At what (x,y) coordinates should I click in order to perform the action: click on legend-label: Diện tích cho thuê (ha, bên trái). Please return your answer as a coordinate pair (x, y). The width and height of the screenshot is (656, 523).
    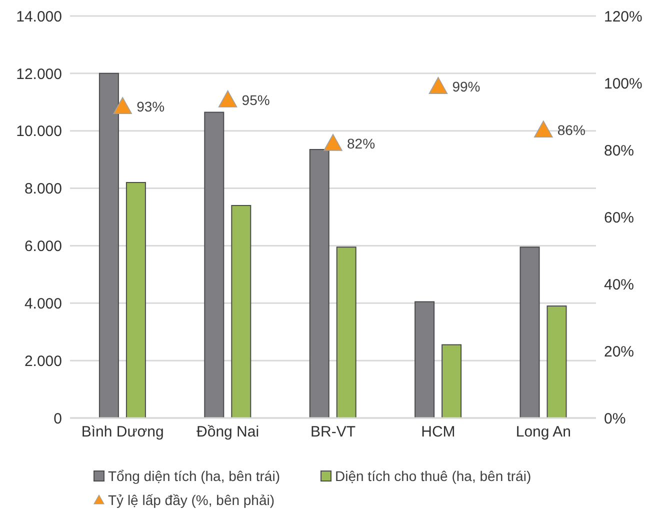
    Looking at the image, I should click on (433, 476).